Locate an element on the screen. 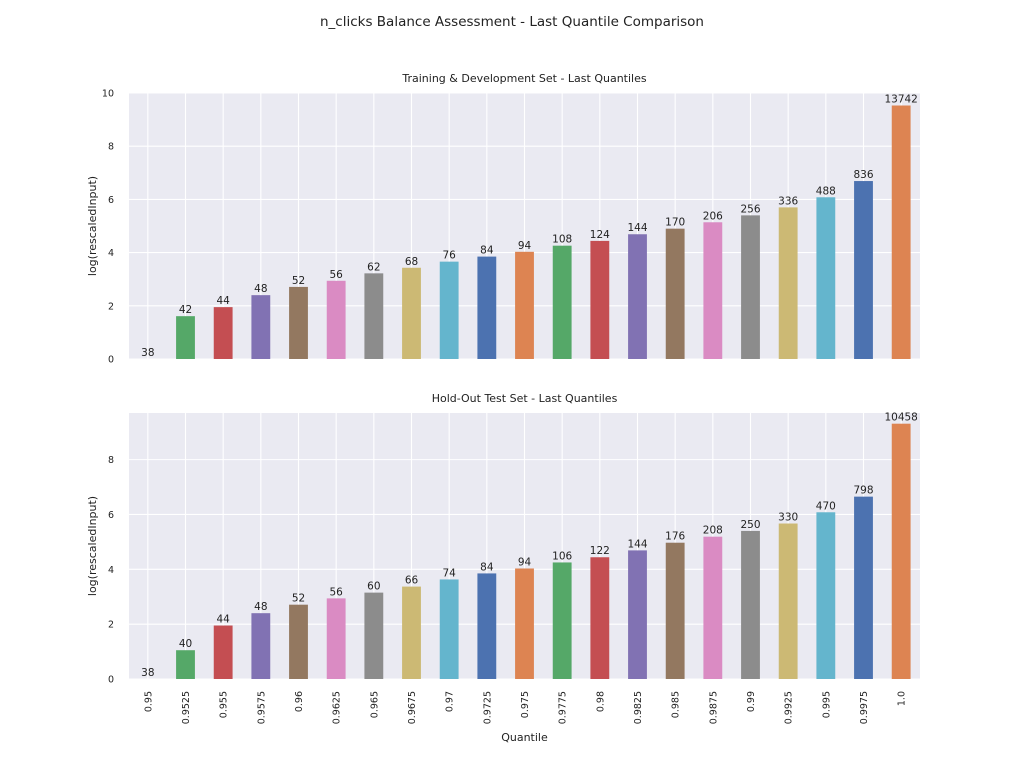  bar-value-label-holdout-10: 94 is located at coordinates (525, 562).